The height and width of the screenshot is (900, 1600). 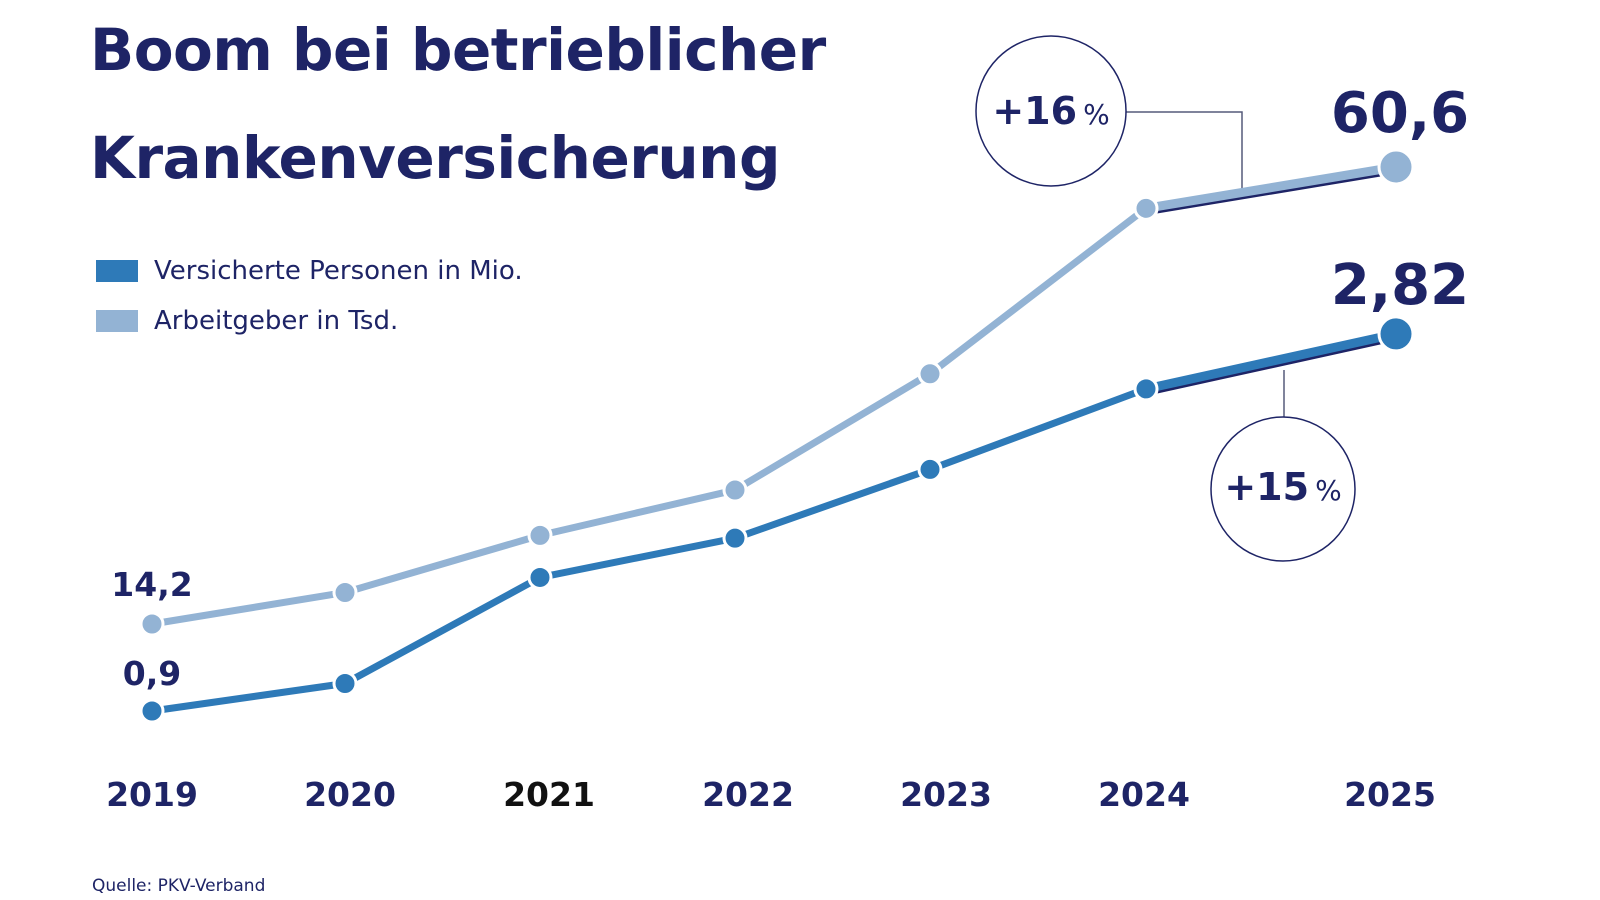 What do you see at coordinates (1400, 285) in the screenshot?
I see `data-label-versicherte-end: 2,82` at bounding box center [1400, 285].